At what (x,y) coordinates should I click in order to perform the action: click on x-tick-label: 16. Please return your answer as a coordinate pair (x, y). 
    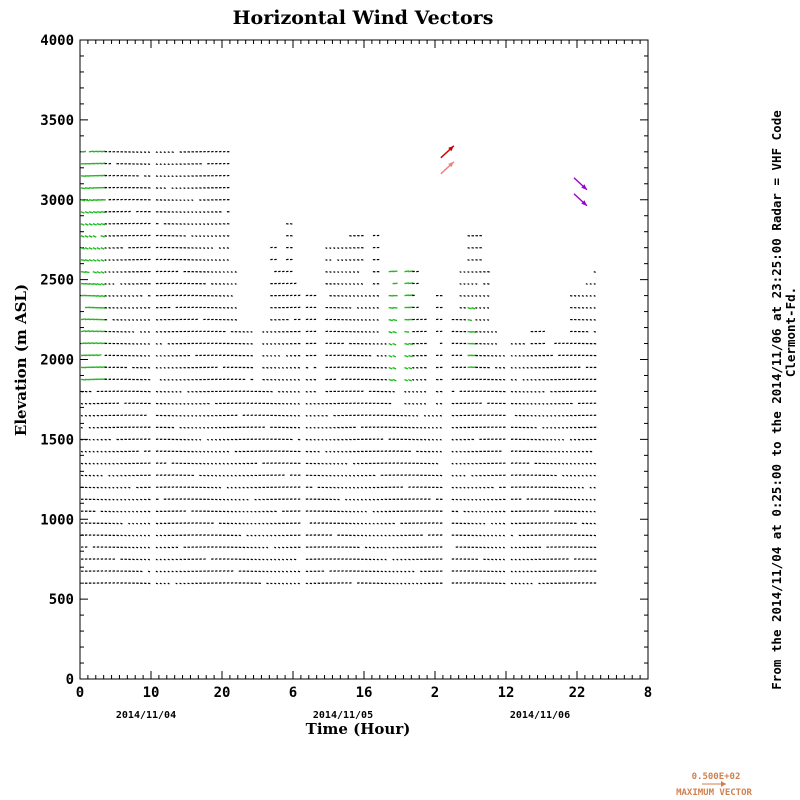
    Looking at the image, I should click on (364, 693).